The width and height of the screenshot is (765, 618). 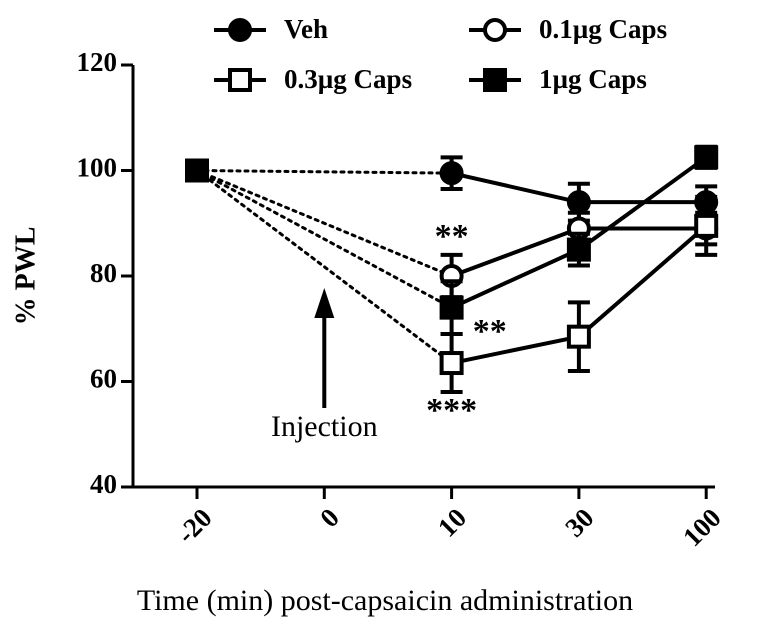 I want to click on annotation-label: Injection, so click(x=324, y=426).